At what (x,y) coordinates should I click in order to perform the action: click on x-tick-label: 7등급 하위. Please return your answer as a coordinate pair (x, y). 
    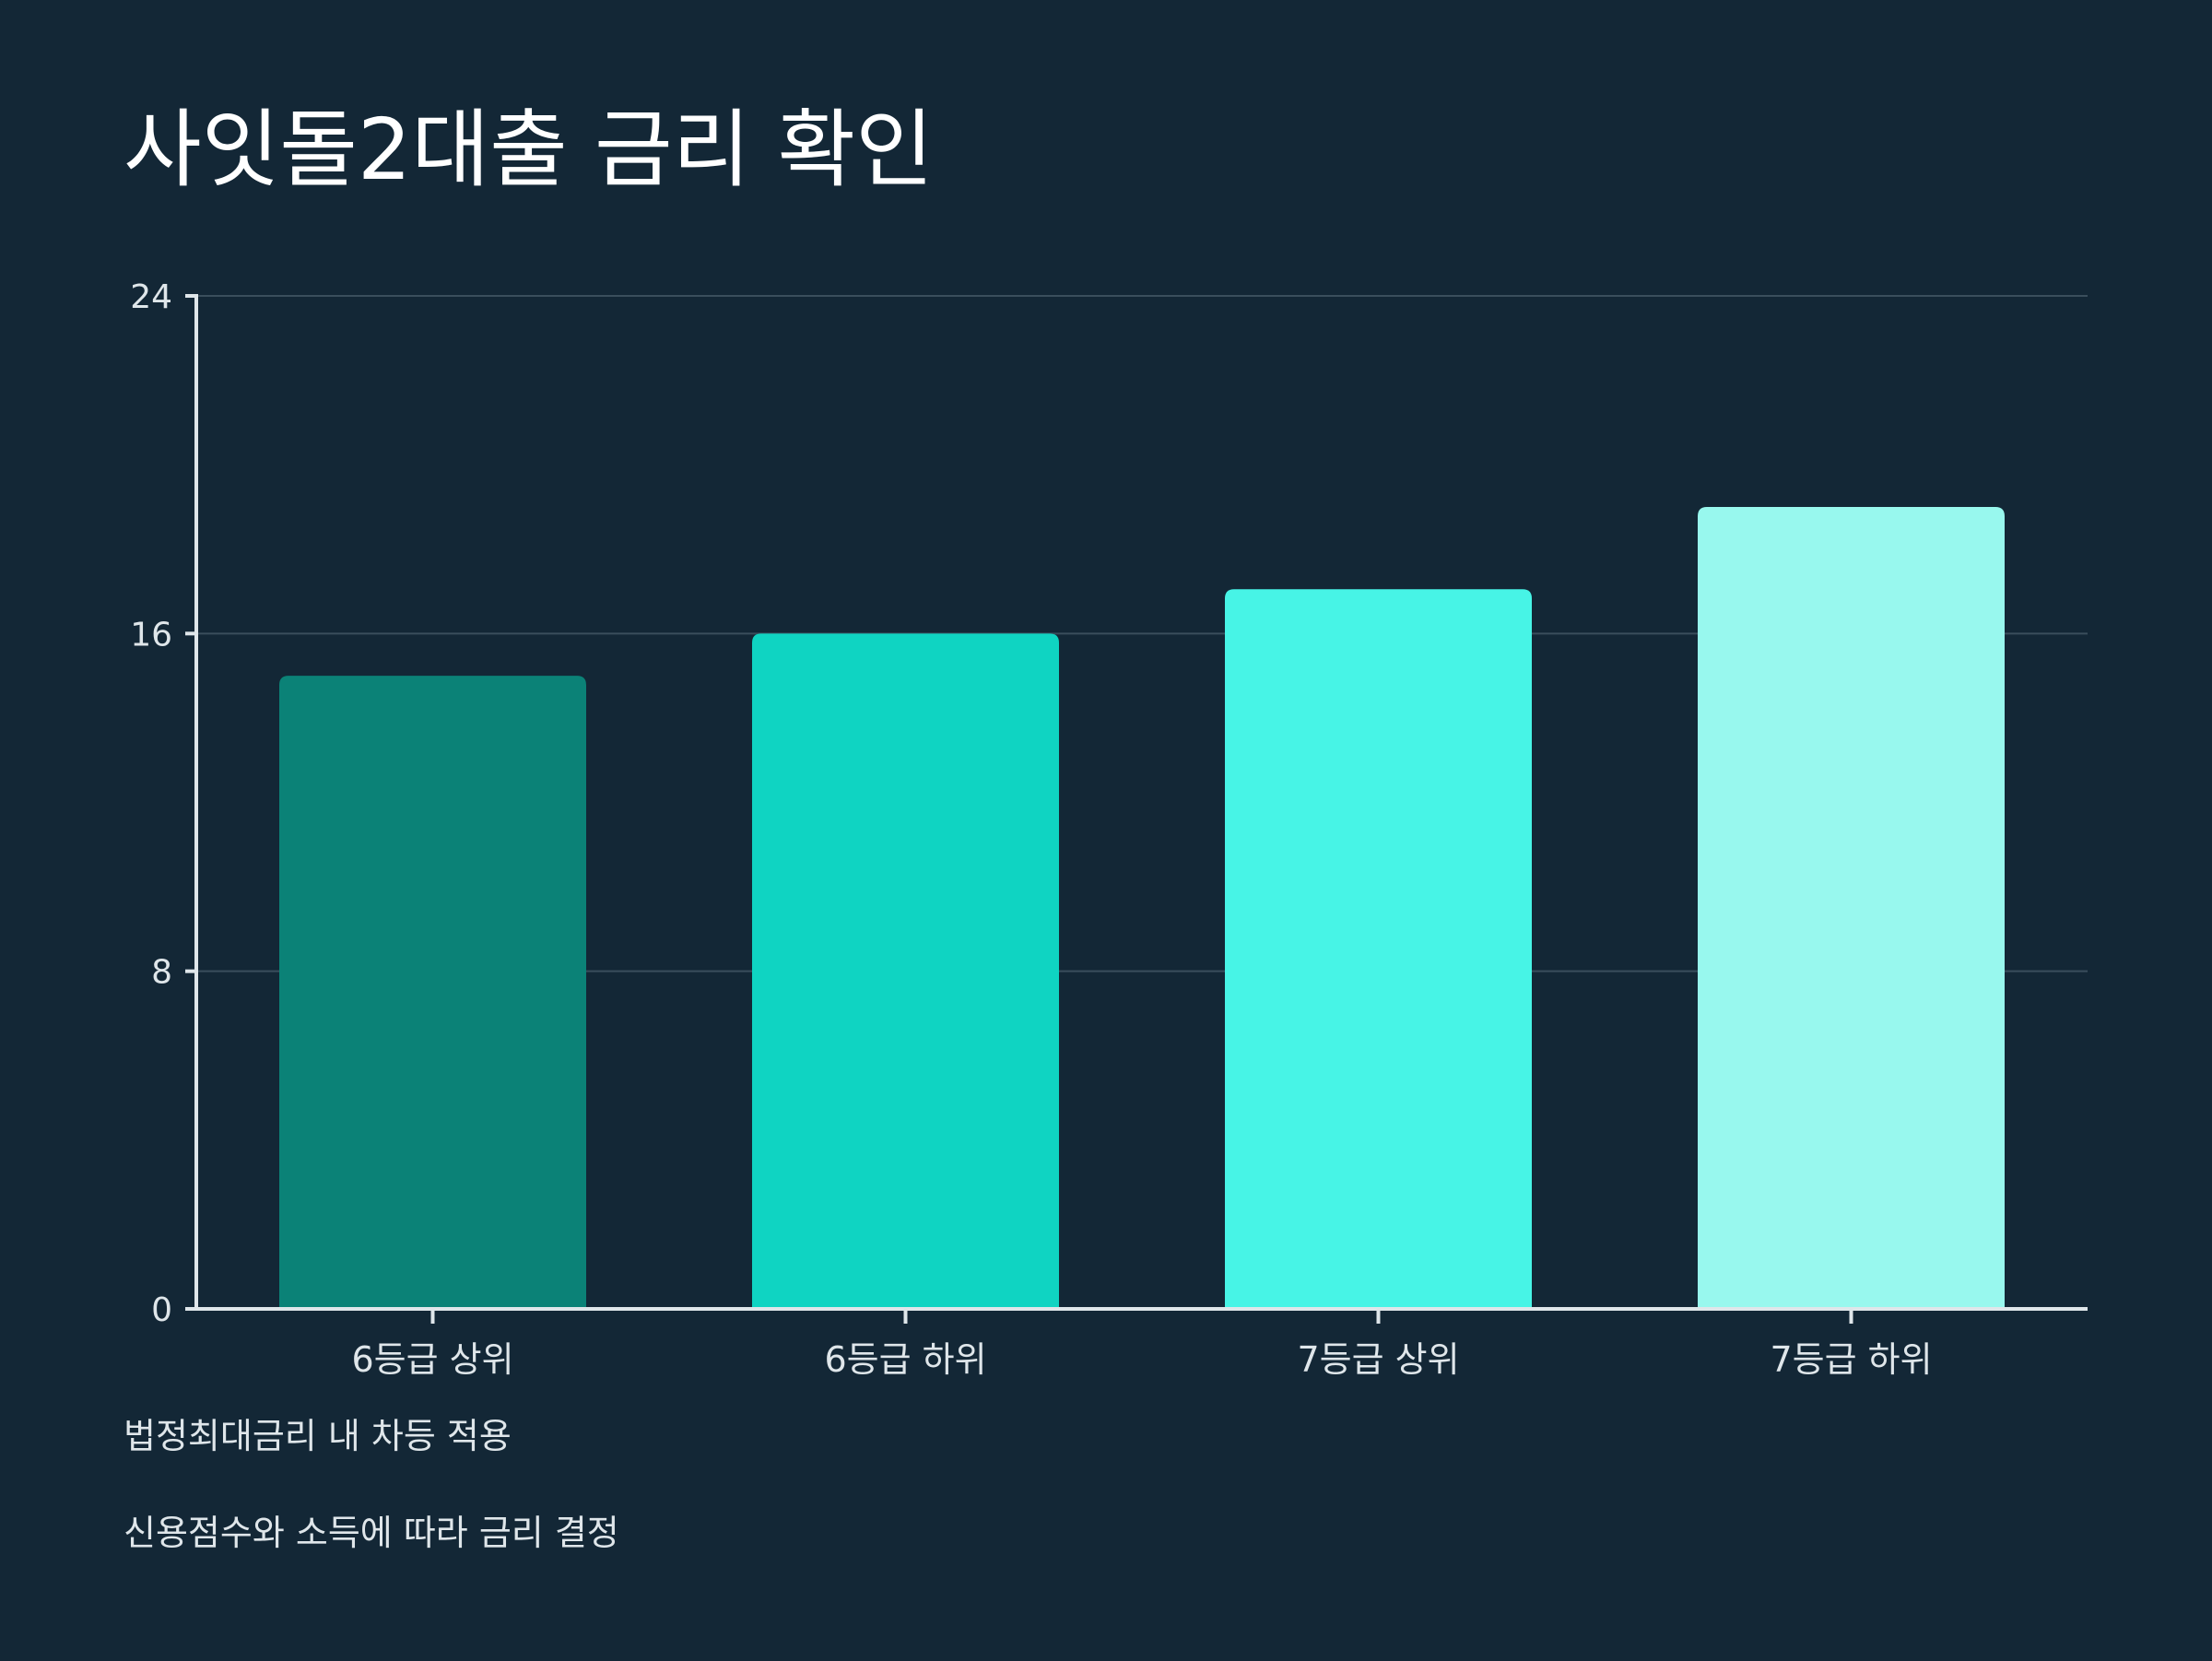
    Looking at the image, I should click on (1851, 1360).